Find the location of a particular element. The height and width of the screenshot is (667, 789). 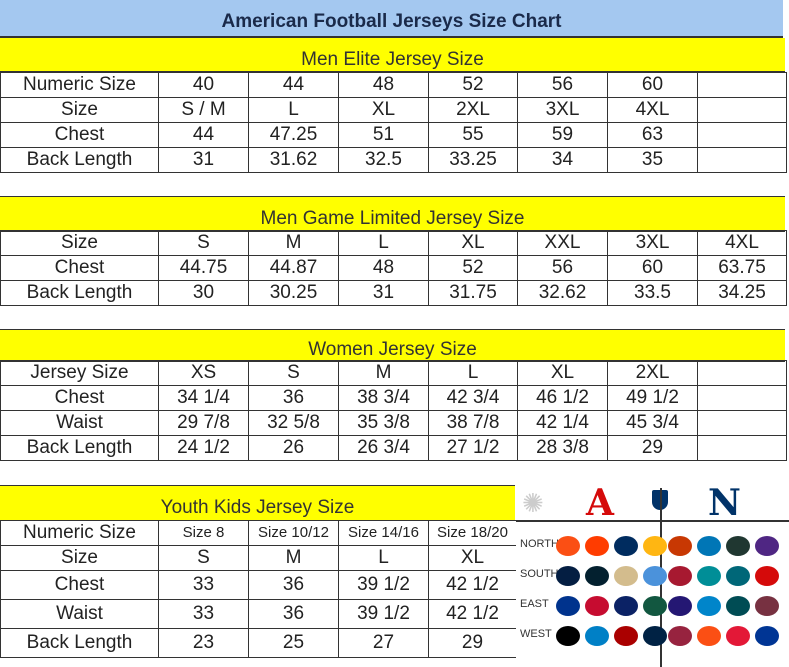

table-cell: 32 5/8 is located at coordinates (293, 423).